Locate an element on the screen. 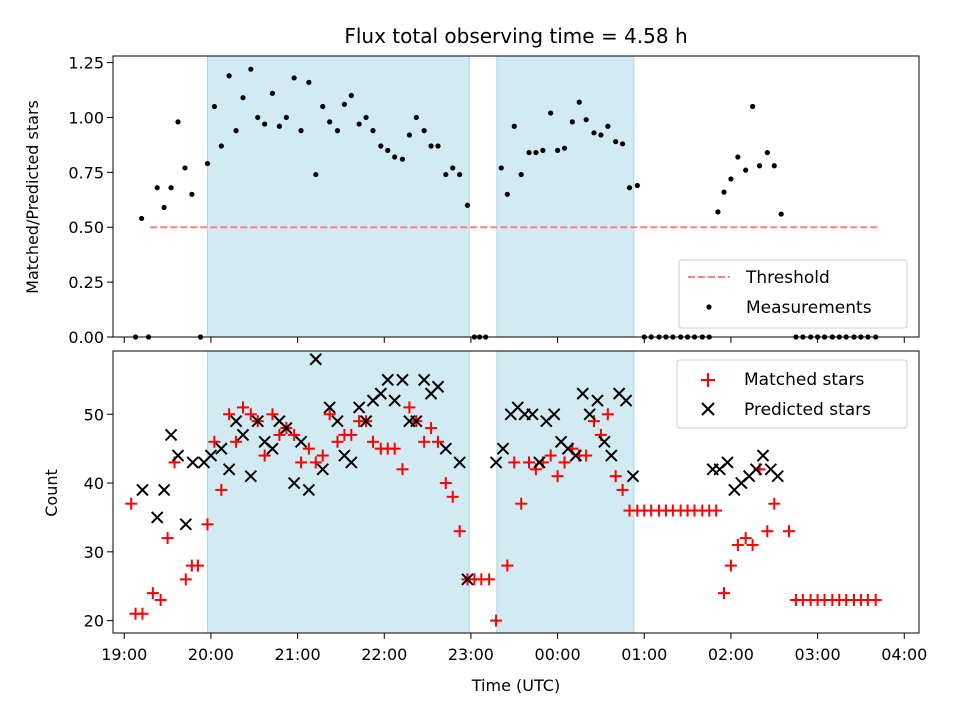 This screenshot has height=720, width=960. legend-threshold-label: Threshold is located at coordinates (787, 278).